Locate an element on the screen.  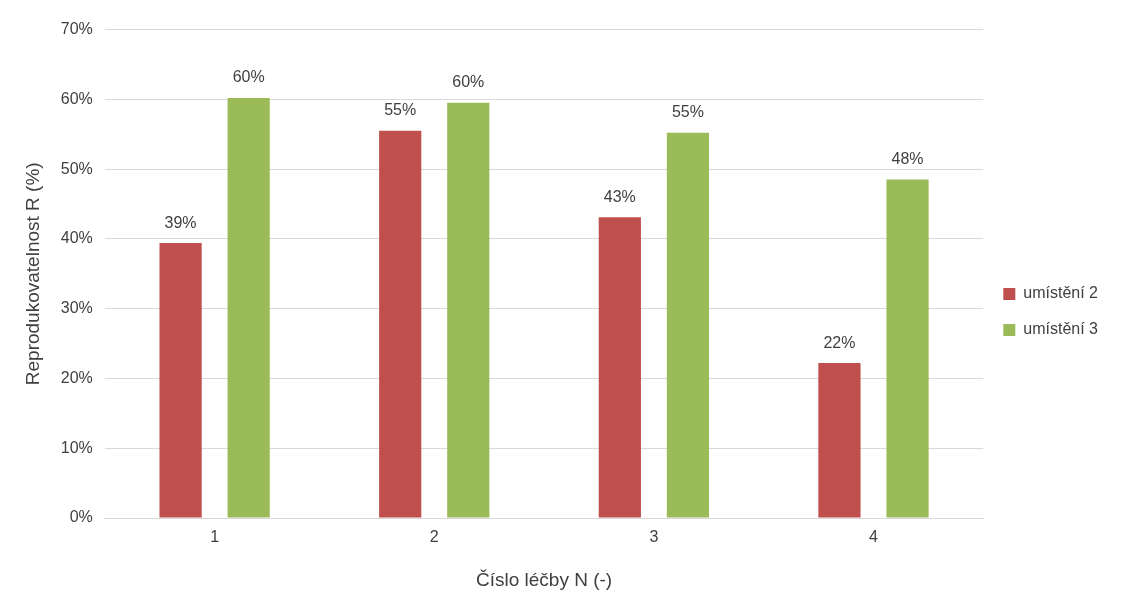
x-tick-label: 3 is located at coordinates (654, 537).